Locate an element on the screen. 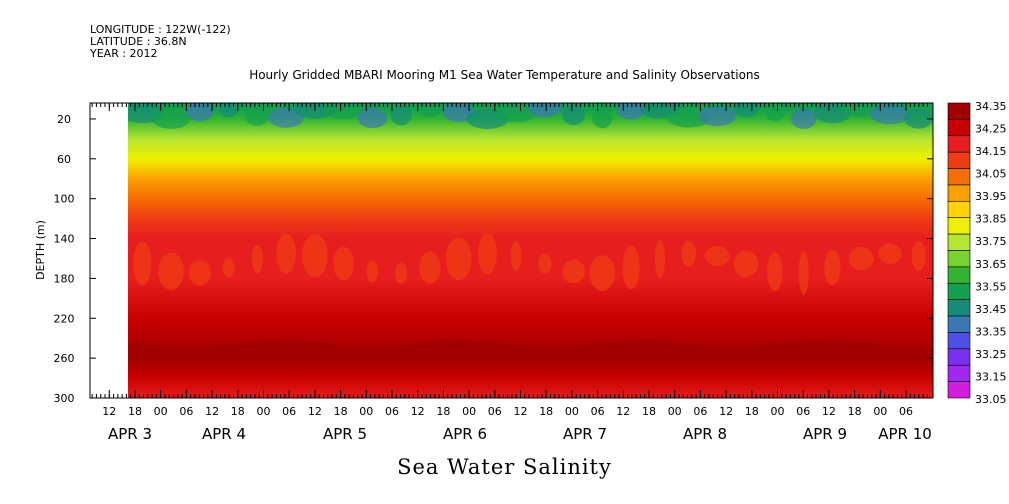 The width and height of the screenshot is (1009, 504). y-tick-label: 20 is located at coordinates (64, 119).